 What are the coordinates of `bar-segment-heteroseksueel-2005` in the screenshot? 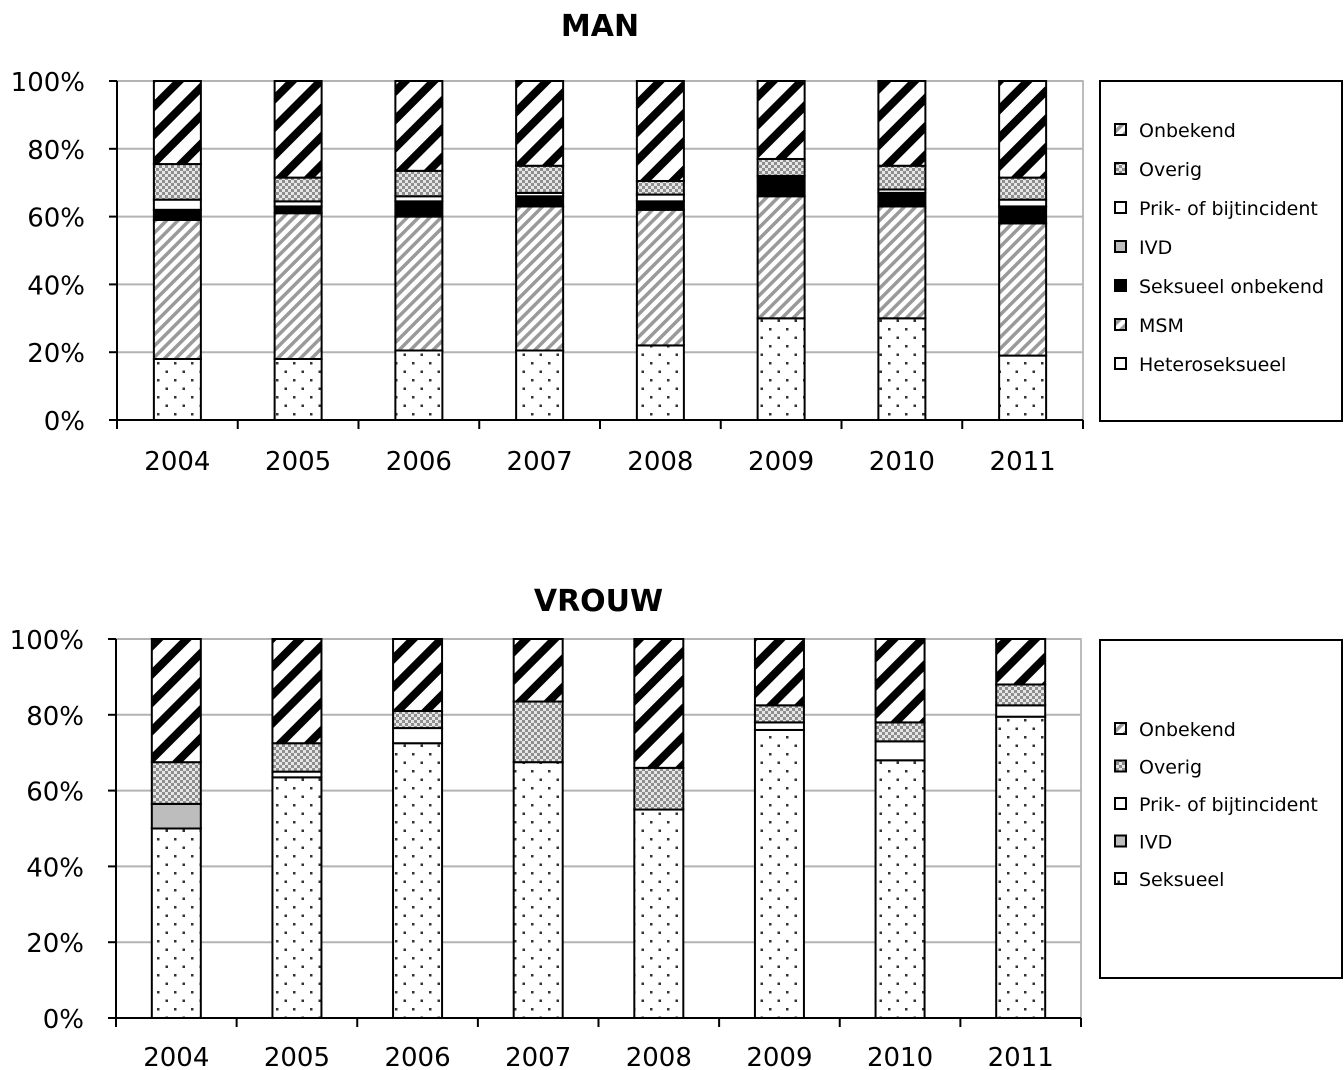 It's located at (298, 389).